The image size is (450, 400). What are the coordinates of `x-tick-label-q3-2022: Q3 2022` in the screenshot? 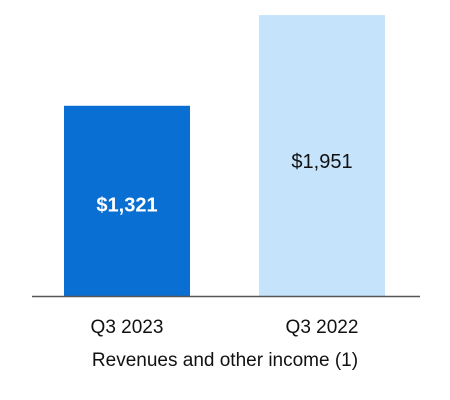 It's located at (322, 327).